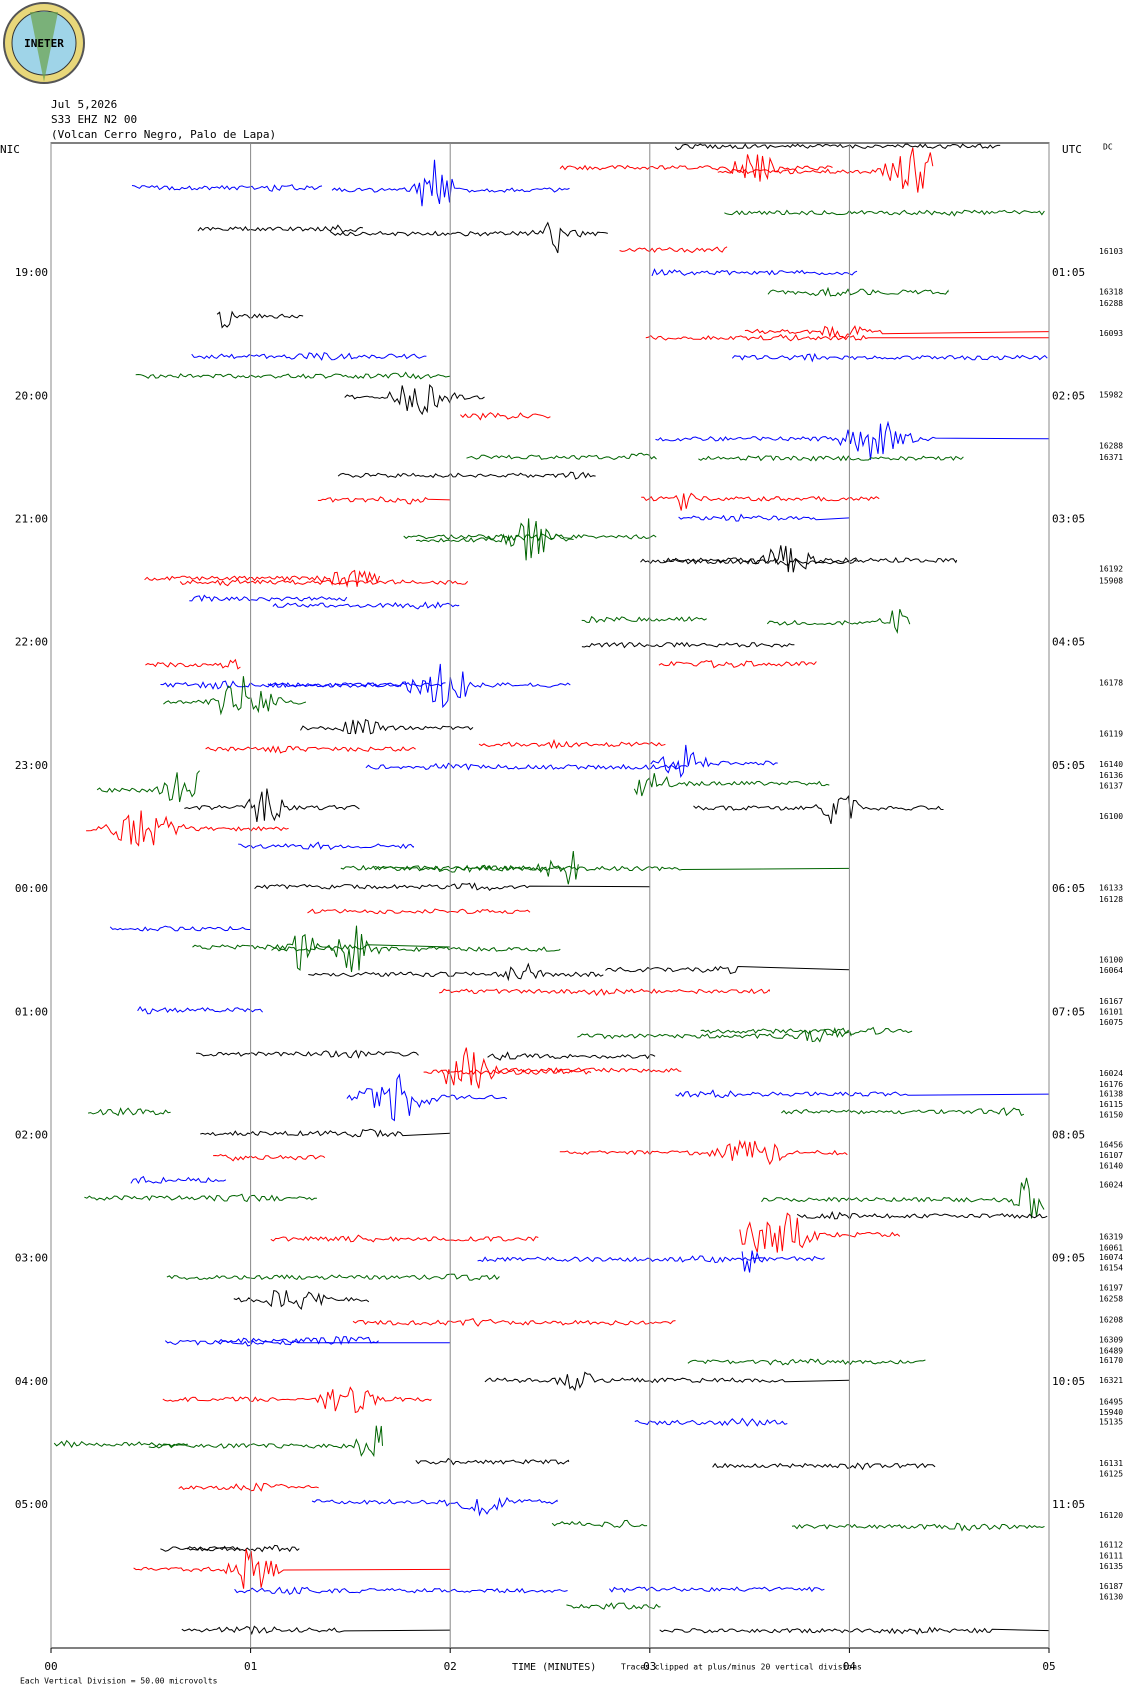  What do you see at coordinates (1111, 1298) in the screenshot?
I see `dc-value: 16258` at bounding box center [1111, 1298].